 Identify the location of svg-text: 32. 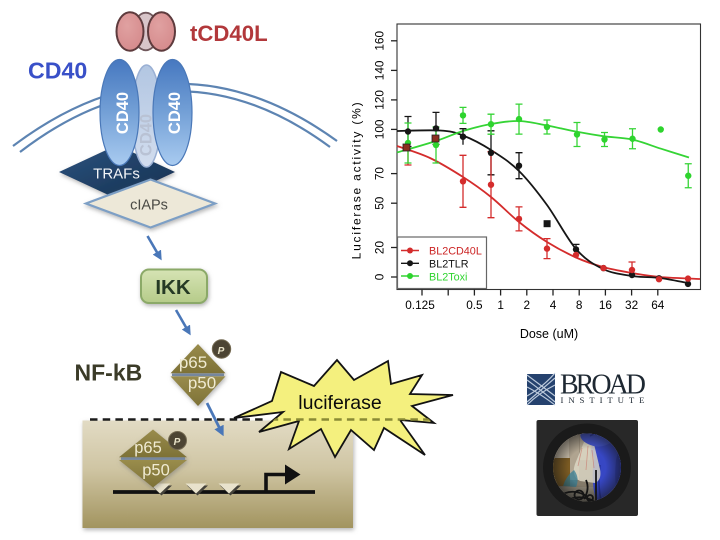
(631, 305).